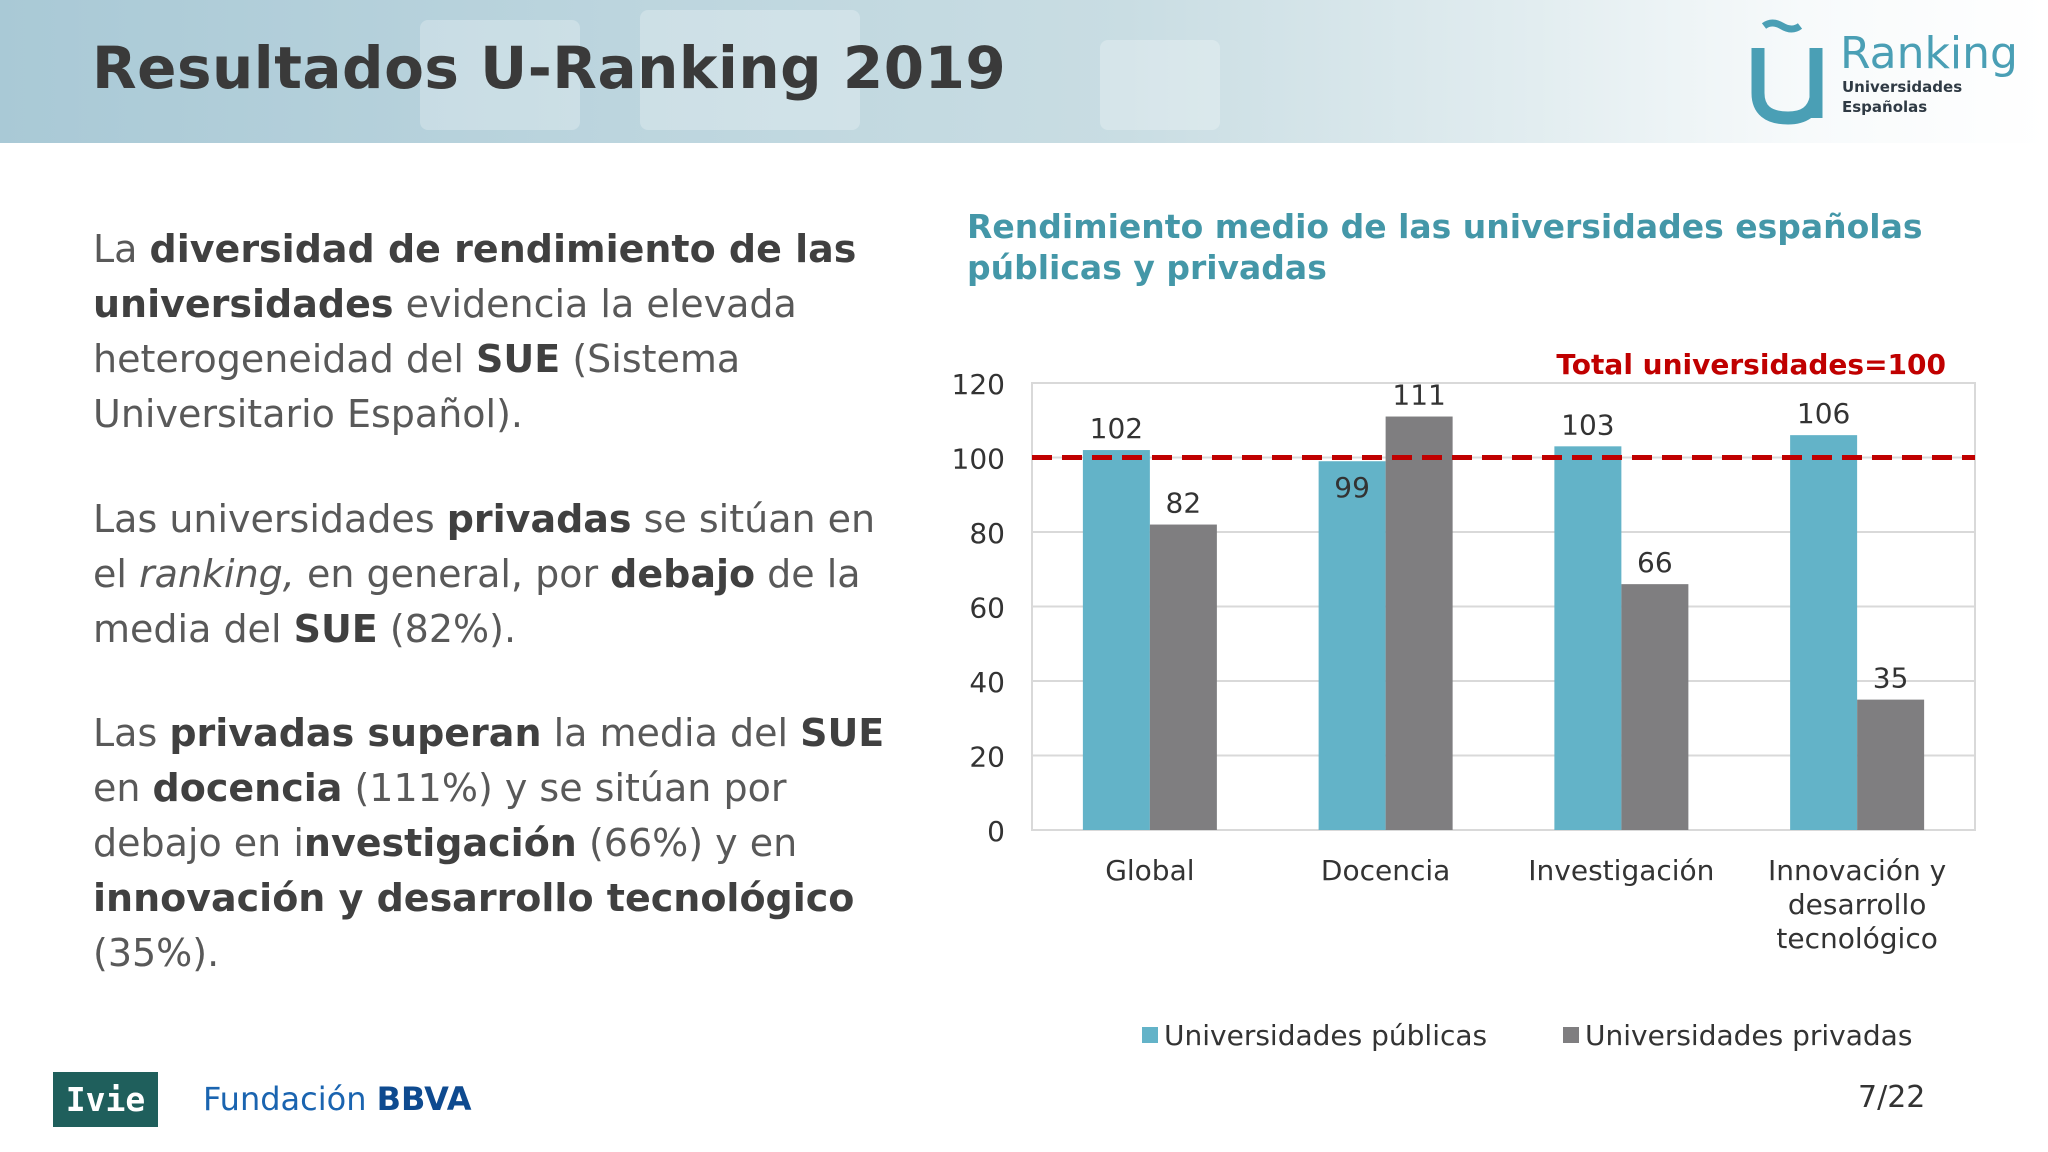 This screenshot has height=1152, width=2048. What do you see at coordinates (1116, 428) in the screenshot?
I see `data-label: 102` at bounding box center [1116, 428].